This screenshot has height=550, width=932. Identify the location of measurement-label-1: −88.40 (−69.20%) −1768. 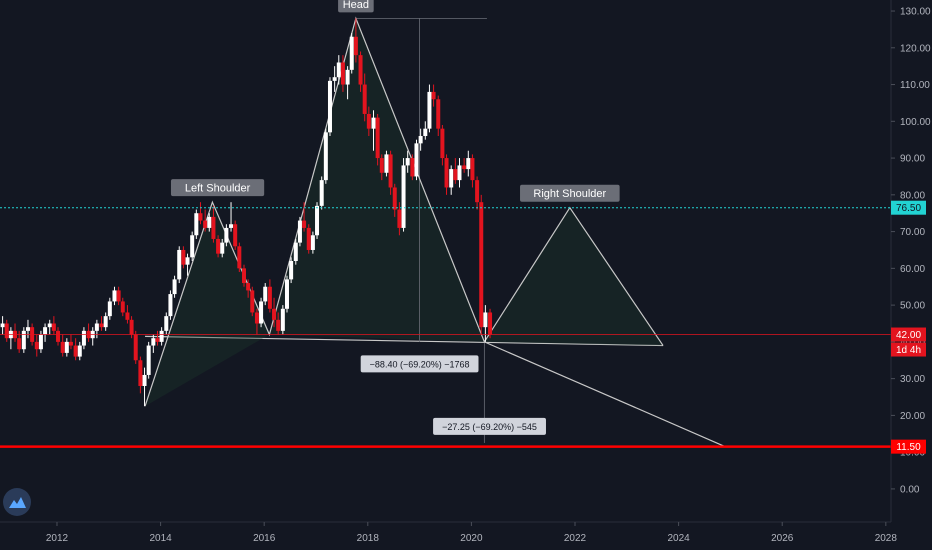
(419, 364).